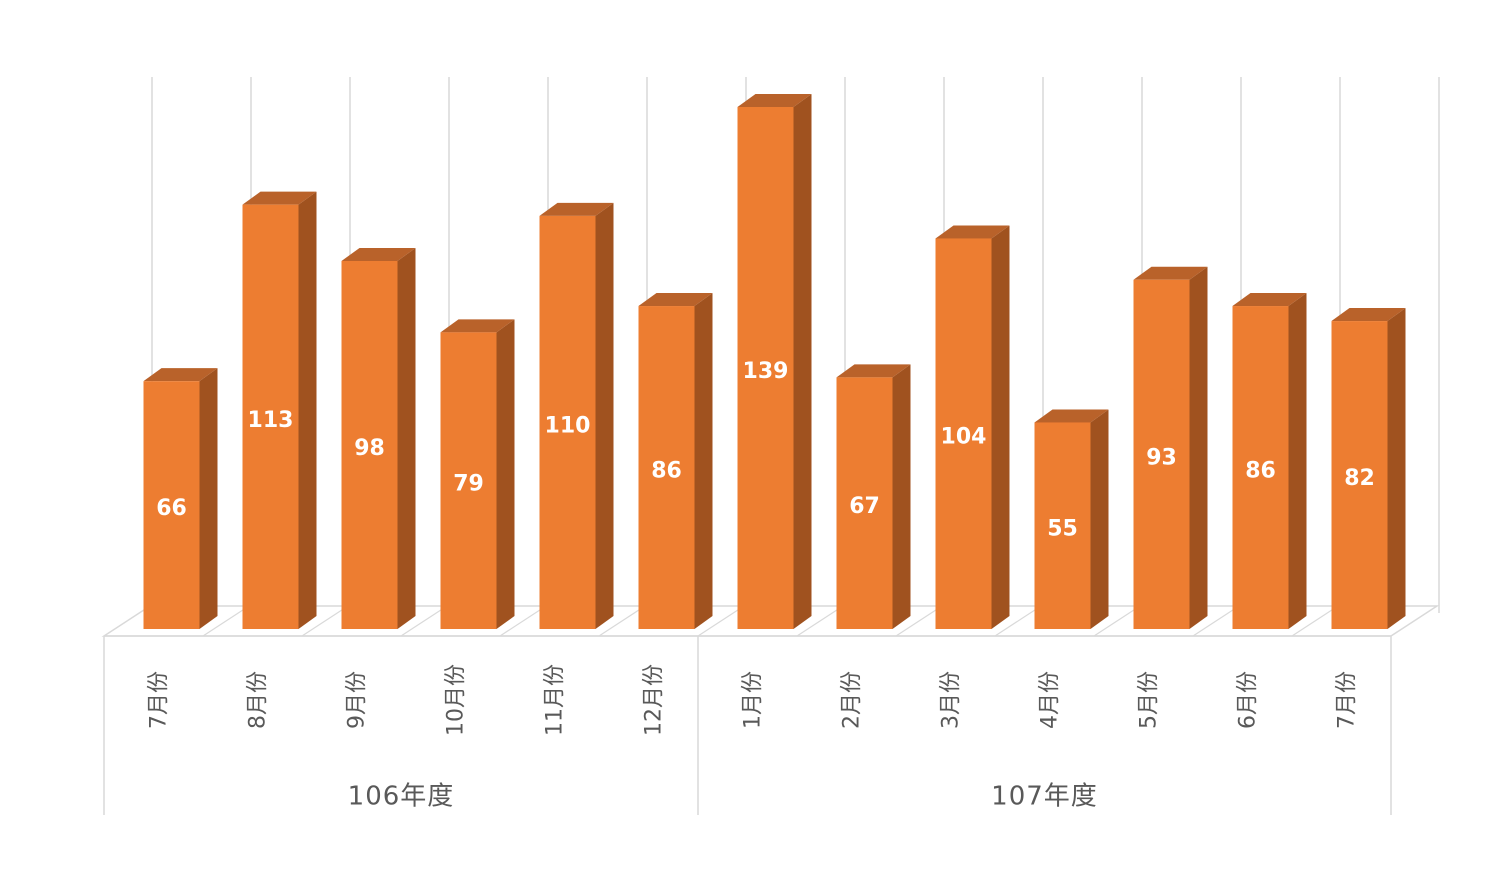  What do you see at coordinates (852, 700) in the screenshot?
I see `tick-label: 2月份` at bounding box center [852, 700].